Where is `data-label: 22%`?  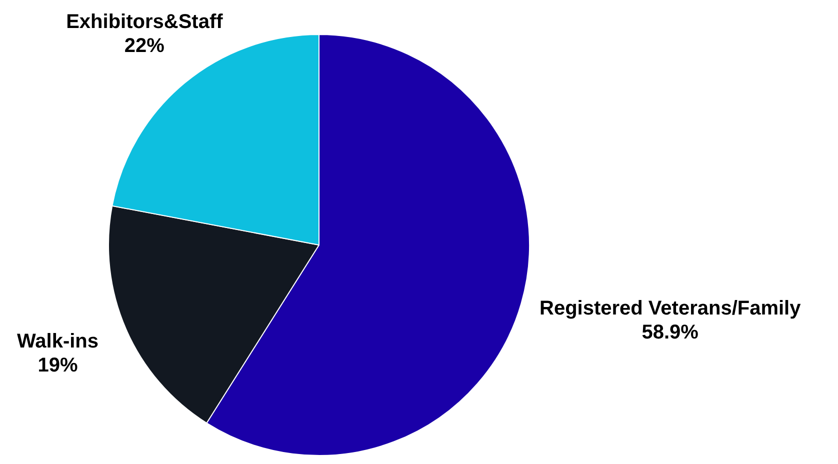 data-label: 22% is located at coordinates (144, 45).